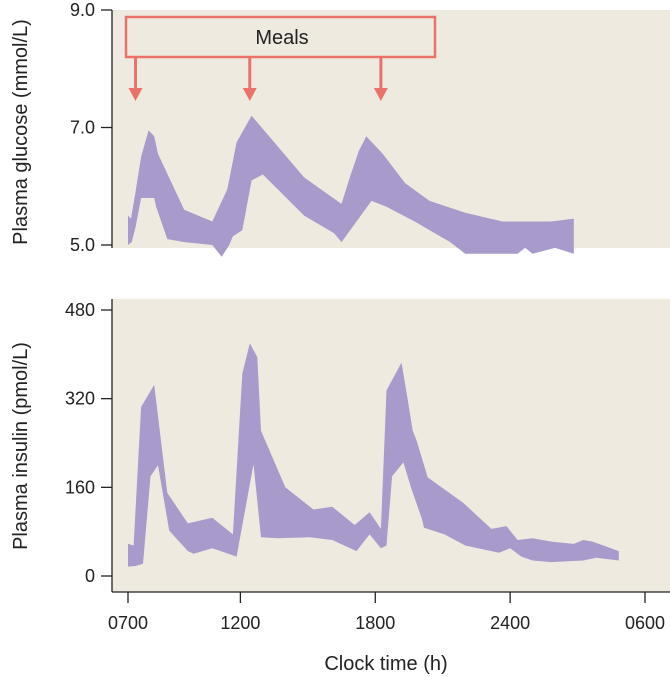  What do you see at coordinates (82, 10) in the screenshot?
I see `glucose-y-tick-label: 9.0` at bounding box center [82, 10].